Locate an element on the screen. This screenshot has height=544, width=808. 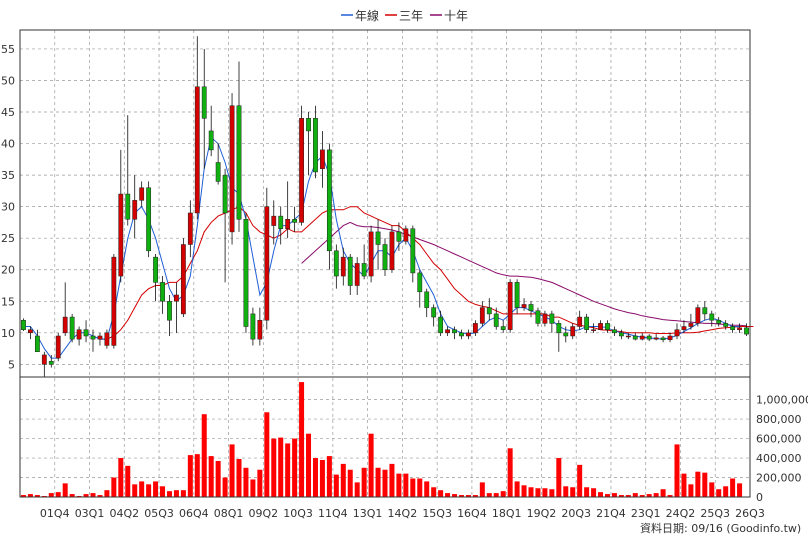
time-tick-label: 11Q4 is located at coordinates (333, 513).